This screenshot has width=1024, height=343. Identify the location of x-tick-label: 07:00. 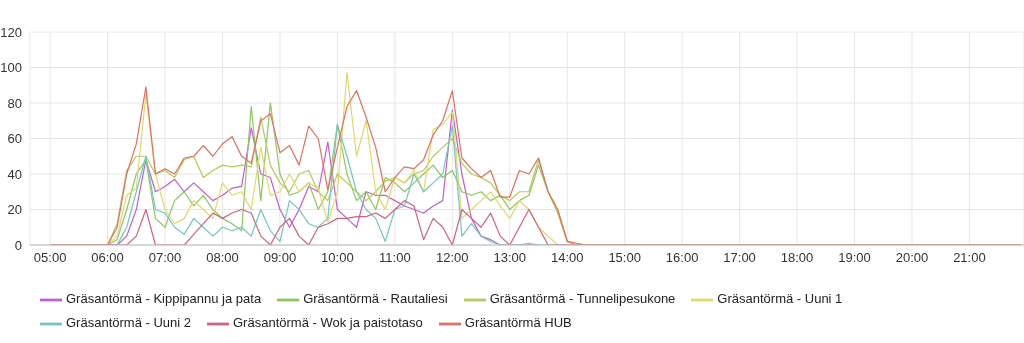
(165, 258).